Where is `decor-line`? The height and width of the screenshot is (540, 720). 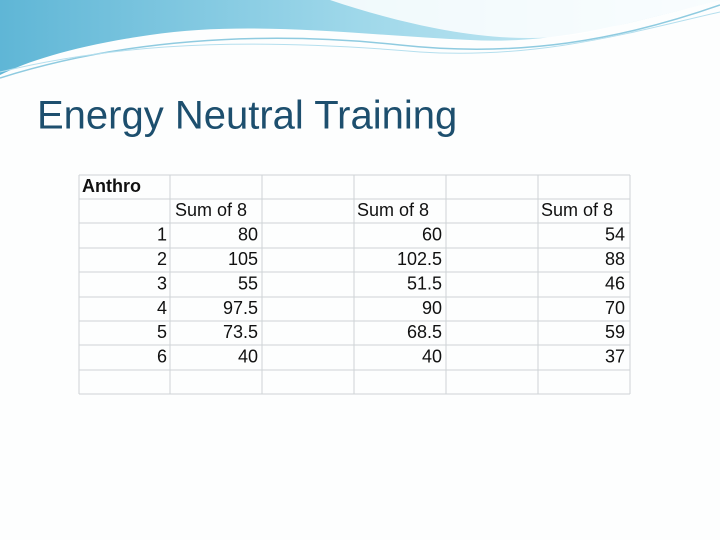 decor-line is located at coordinates (360, 42).